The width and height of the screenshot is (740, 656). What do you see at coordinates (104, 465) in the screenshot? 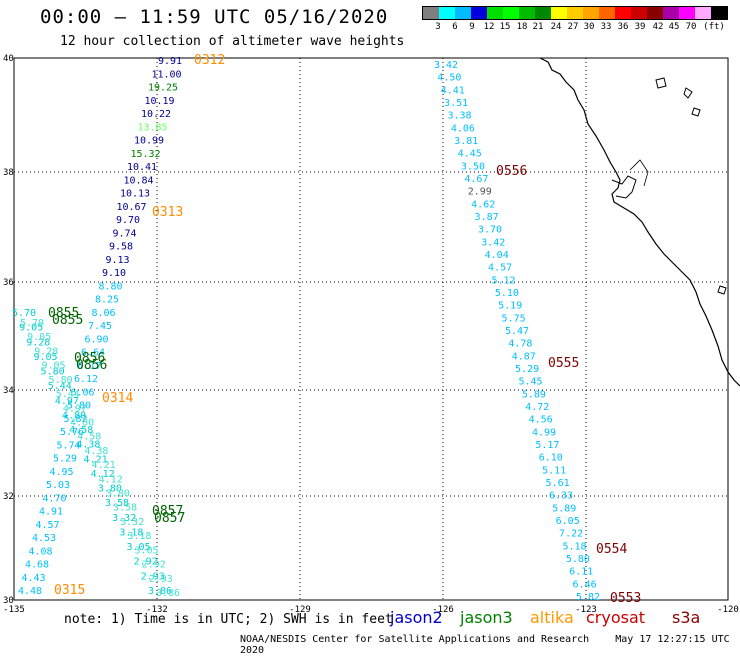
I see `track3b-value: 4.21` at bounding box center [104, 465].